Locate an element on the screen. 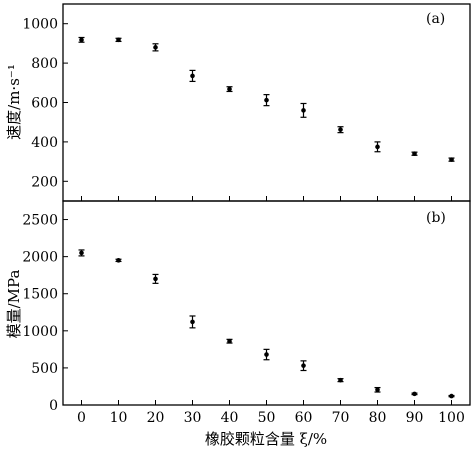  panel-a-label: (a) is located at coordinates (435, 19).